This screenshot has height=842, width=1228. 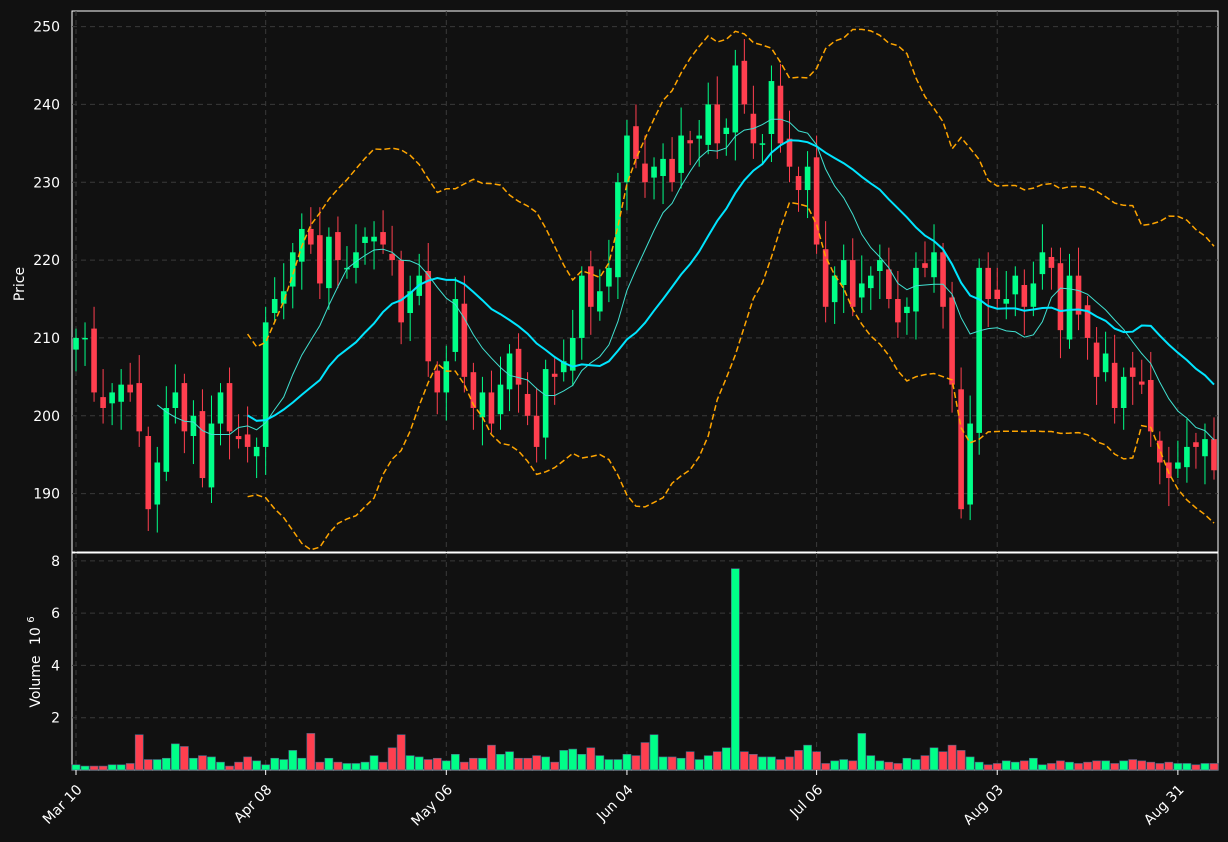 What do you see at coordinates (36, 636) in the screenshot?
I see `volume-scale-base: 10` at bounding box center [36, 636].